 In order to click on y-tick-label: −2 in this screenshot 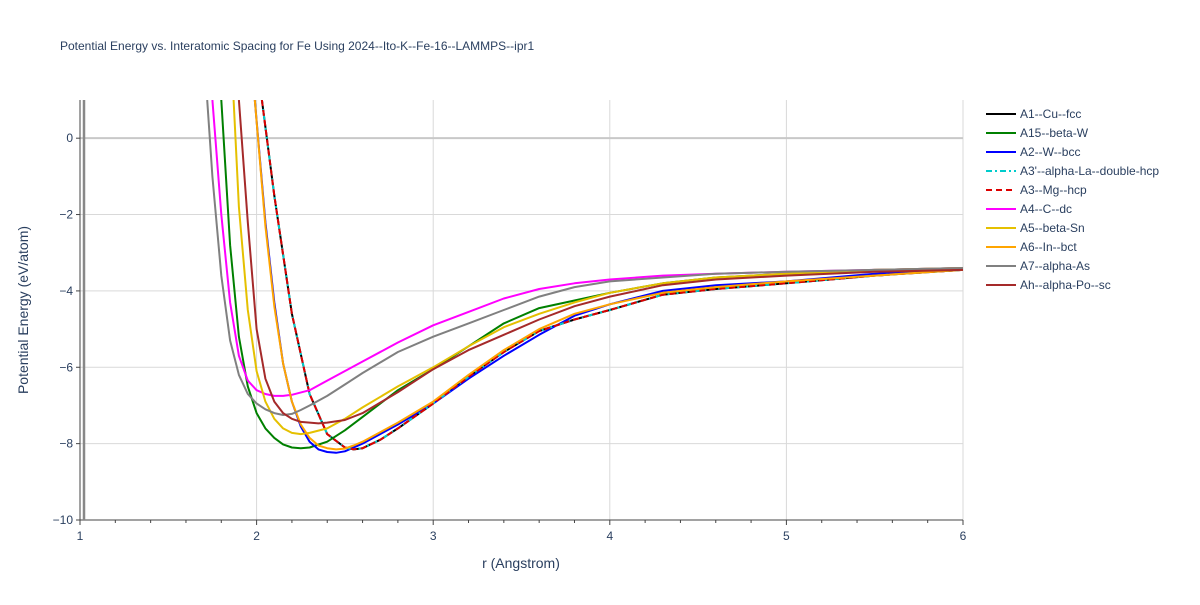, I will do `click(66, 215)`.